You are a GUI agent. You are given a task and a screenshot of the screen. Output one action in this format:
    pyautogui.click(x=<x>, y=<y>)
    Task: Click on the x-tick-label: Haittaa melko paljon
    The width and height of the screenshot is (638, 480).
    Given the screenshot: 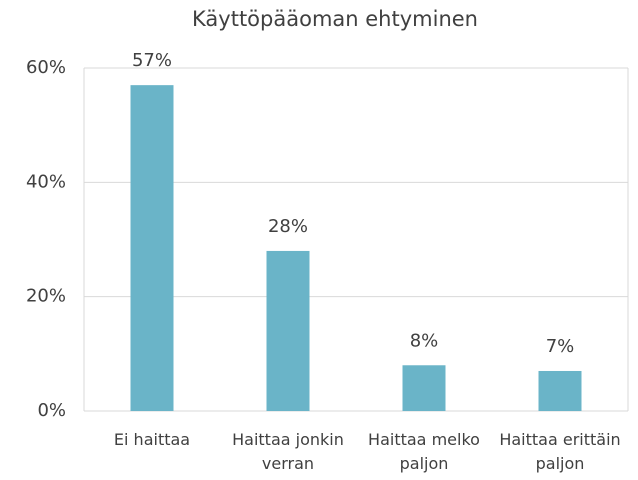 What is the action you would take?
    pyautogui.click(x=424, y=451)
    